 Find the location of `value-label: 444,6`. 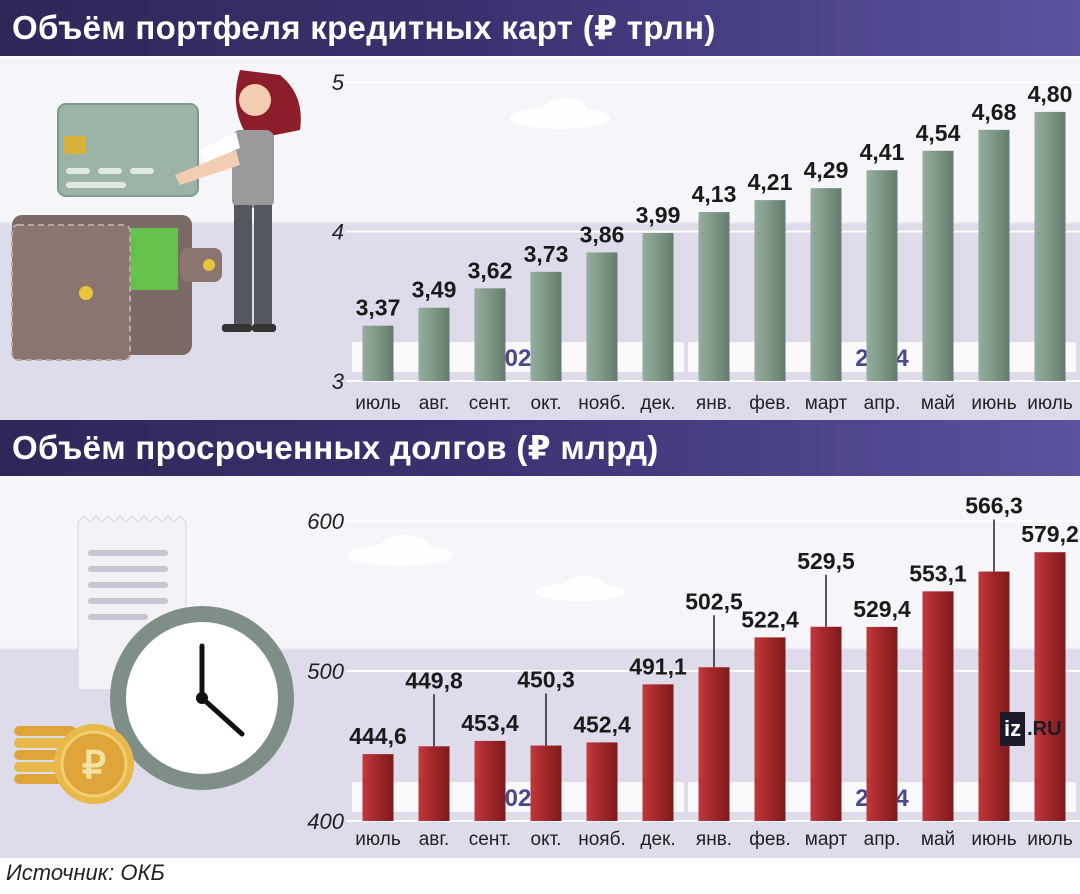

value-label: 444,6 is located at coordinates (378, 736).